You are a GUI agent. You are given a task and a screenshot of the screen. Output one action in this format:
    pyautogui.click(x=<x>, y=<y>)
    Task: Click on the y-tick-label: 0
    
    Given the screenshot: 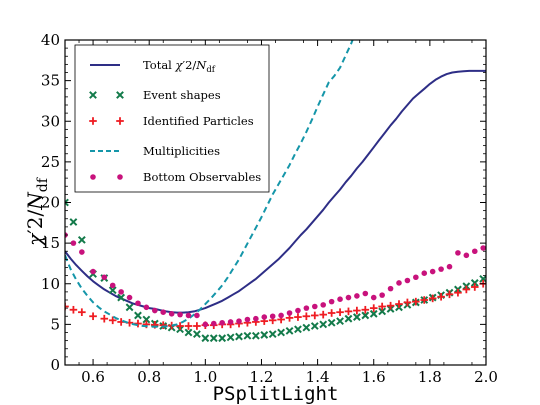 What is the action you would take?
    pyautogui.click(x=55, y=365)
    